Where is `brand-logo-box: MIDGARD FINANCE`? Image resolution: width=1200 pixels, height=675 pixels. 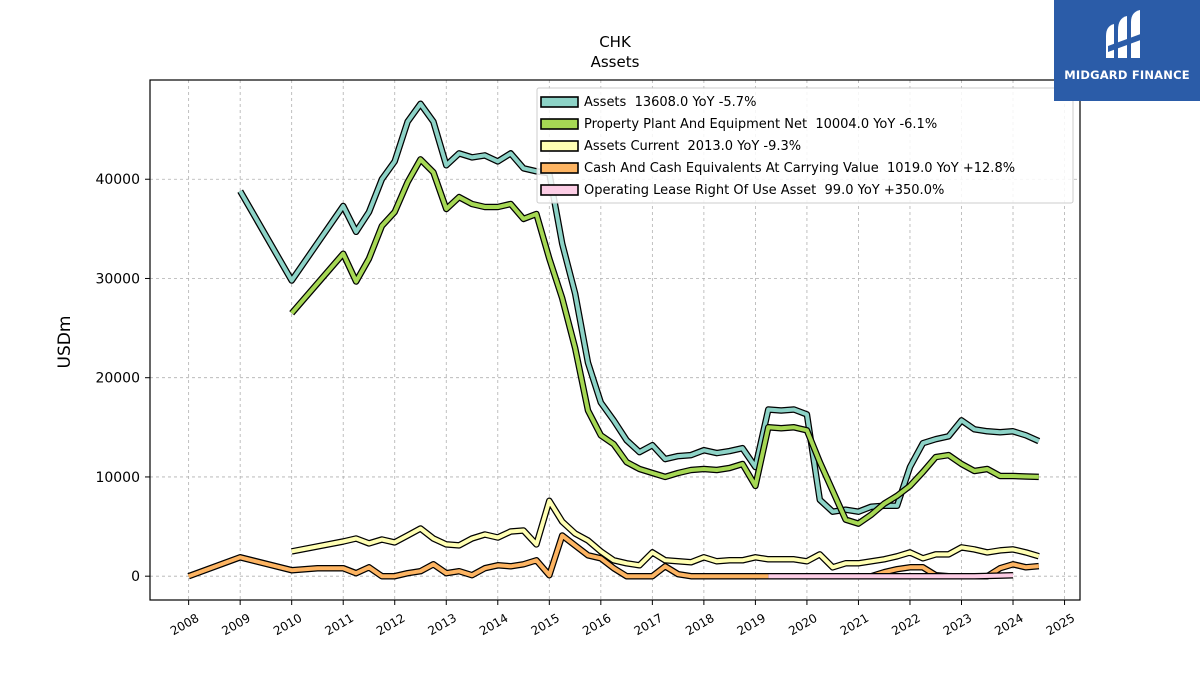
brand-logo-box: MIDGARD FINANCE is located at coordinates (1127, 50).